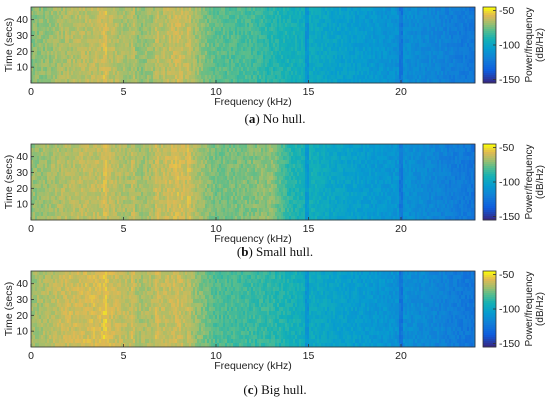 This screenshot has width=550, height=403. I want to click on x-tick-label: 15, so click(309, 92).